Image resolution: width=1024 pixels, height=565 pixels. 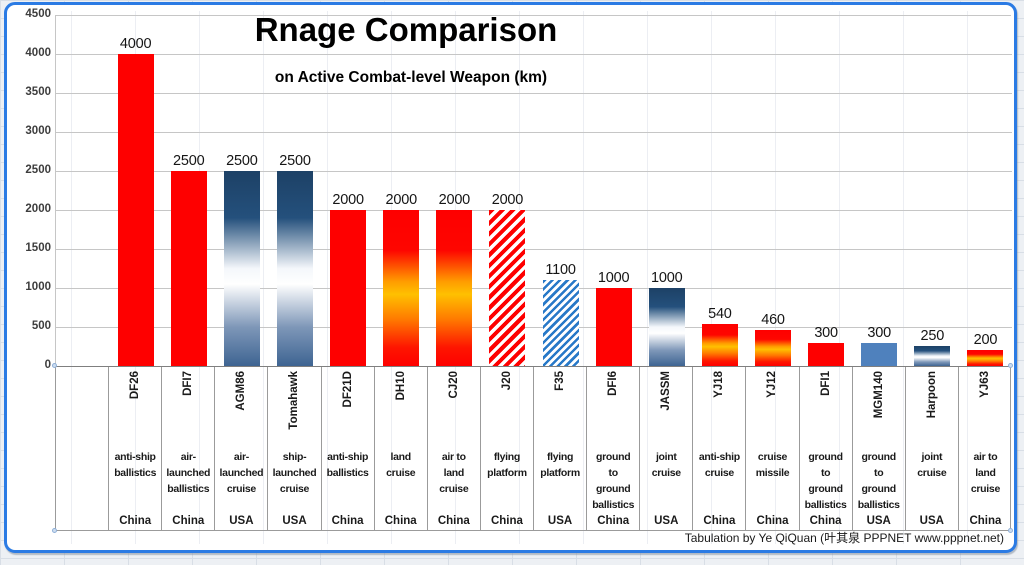 What do you see at coordinates (38, 287) in the screenshot?
I see `y-tick-label: 1000` at bounding box center [38, 287].